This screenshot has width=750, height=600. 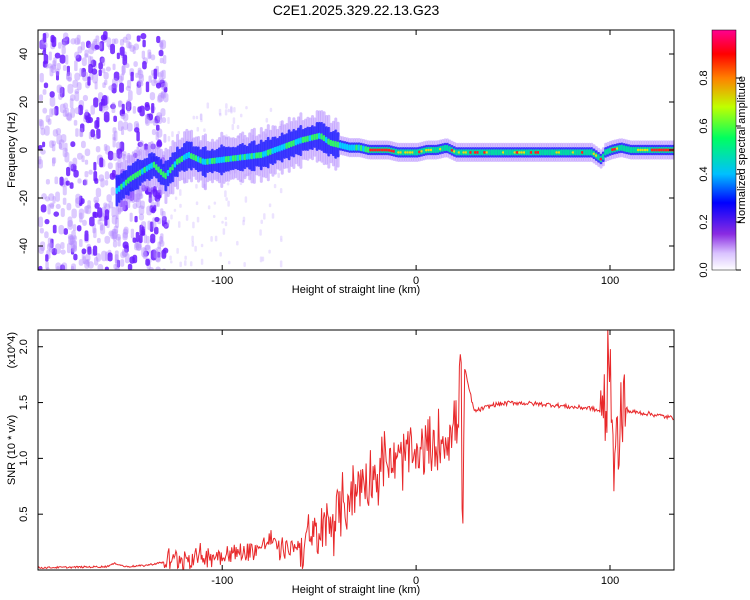 I want to click on chart-title: C2E1.2025.329.22.13.G23, so click(x=356, y=10).